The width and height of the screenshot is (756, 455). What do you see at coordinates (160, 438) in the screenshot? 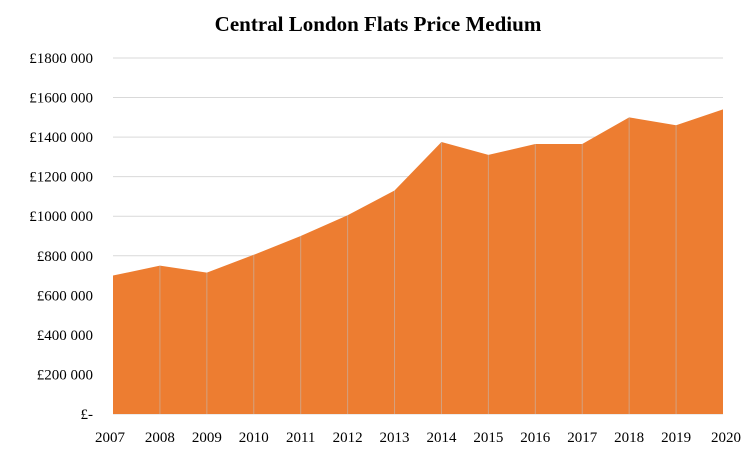
I see `x-tick-label: 2008` at bounding box center [160, 438].